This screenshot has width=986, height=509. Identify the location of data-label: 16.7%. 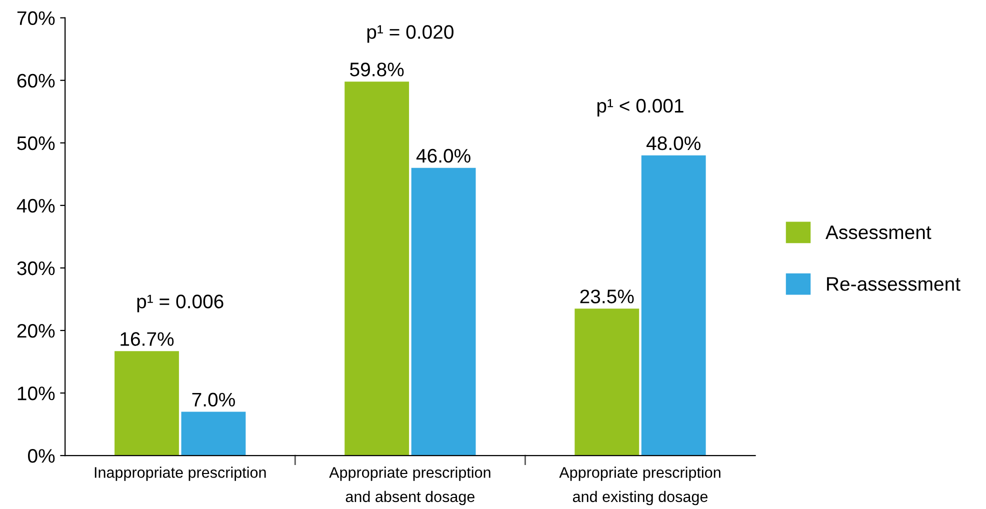
(147, 339).